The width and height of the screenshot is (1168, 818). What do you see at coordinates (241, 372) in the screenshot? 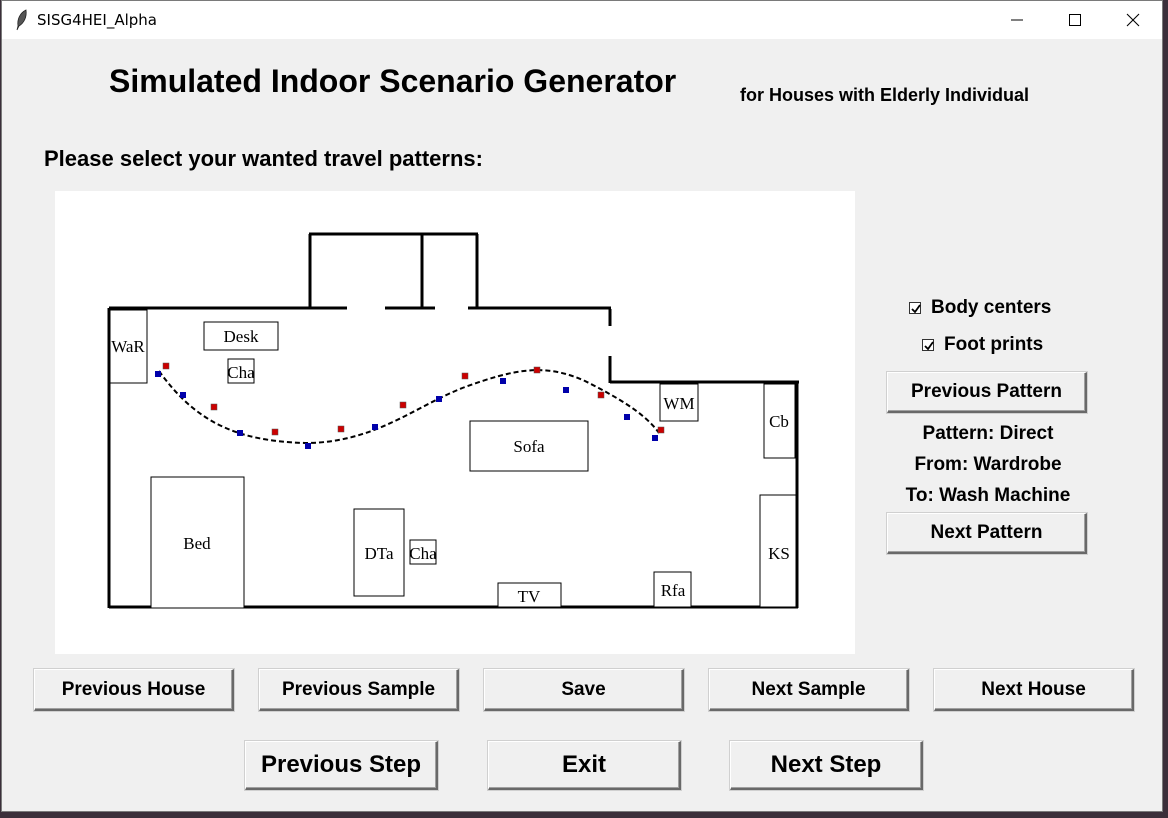
I see `chair-top-label: Cha` at bounding box center [241, 372].